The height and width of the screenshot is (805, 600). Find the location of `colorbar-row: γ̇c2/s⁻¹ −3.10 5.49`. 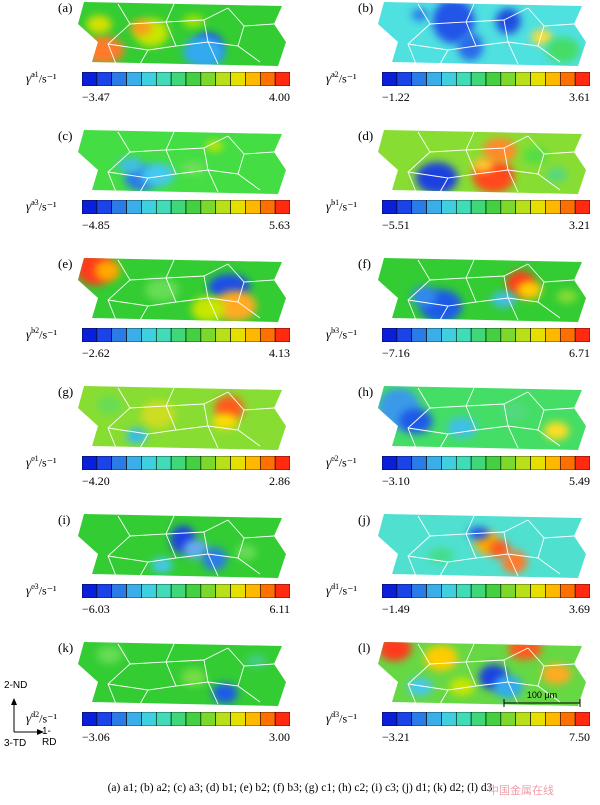

colorbar-row: γ̇c2/s⁻¹ −3.10 5.49 is located at coordinates (460, 472).